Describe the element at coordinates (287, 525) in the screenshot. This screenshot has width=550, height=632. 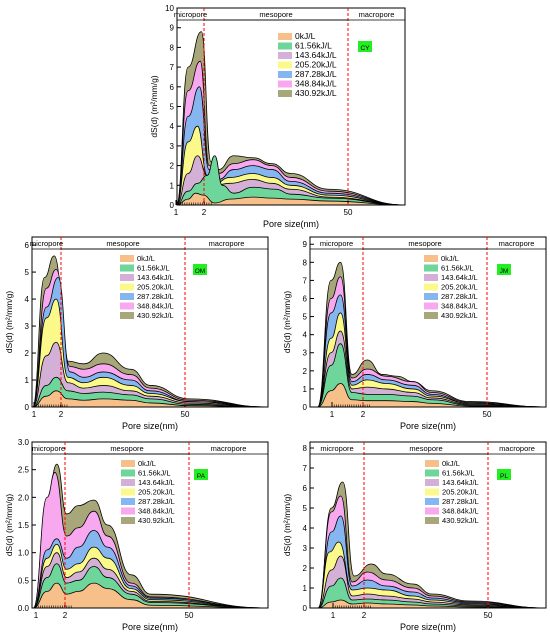
I see `y-axis-label-pl: dS(d) (m²/mm/g)` at that location.